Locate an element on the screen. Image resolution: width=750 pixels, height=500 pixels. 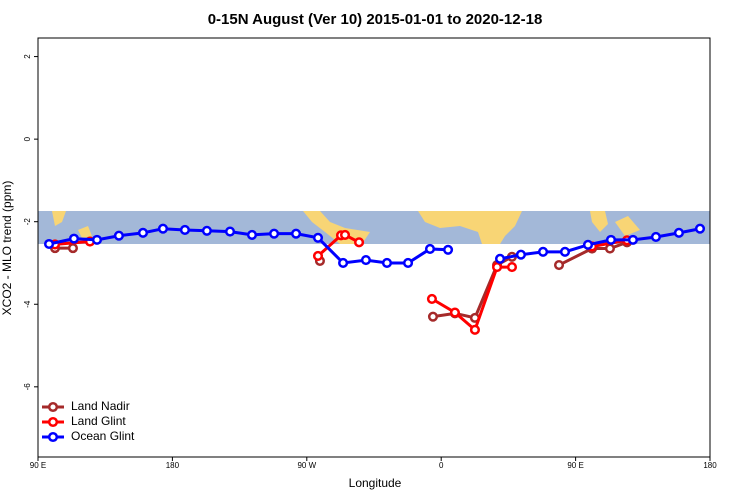
x-tick-label: 90 W is located at coordinates (306, 465).